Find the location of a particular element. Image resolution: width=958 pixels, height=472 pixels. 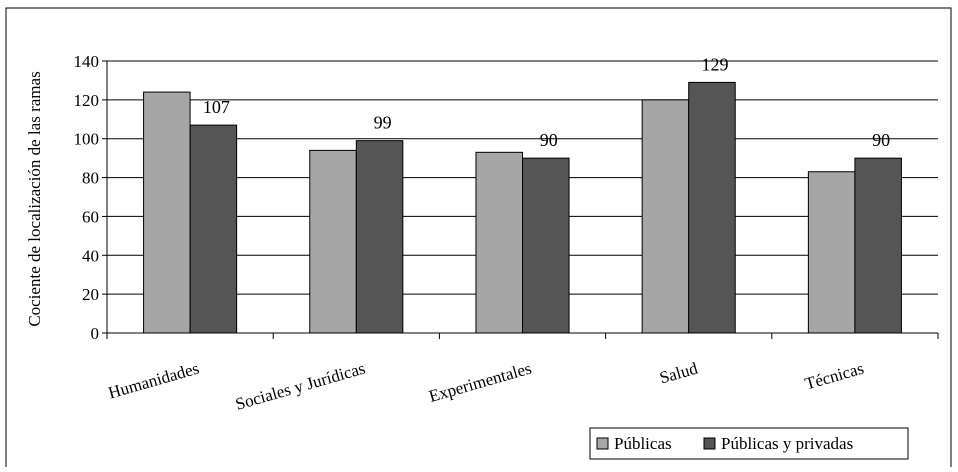

bar-publicas-y-privadas-tecnicas is located at coordinates (878, 245).